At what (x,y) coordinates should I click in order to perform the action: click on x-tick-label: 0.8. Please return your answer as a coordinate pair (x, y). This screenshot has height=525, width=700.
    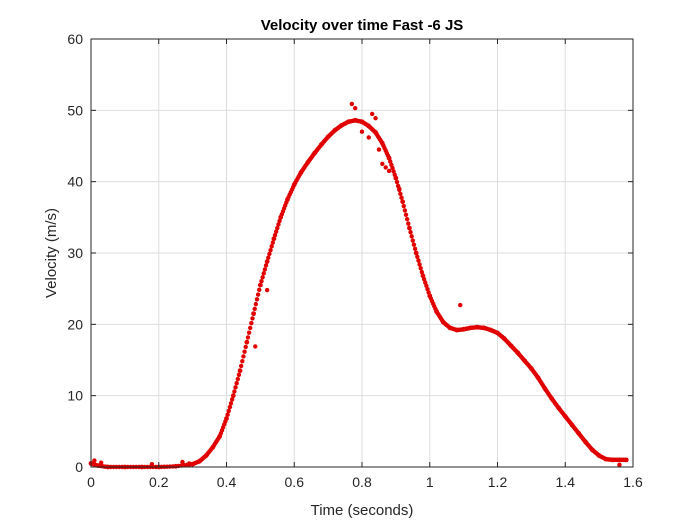
    Looking at the image, I should click on (362, 482).